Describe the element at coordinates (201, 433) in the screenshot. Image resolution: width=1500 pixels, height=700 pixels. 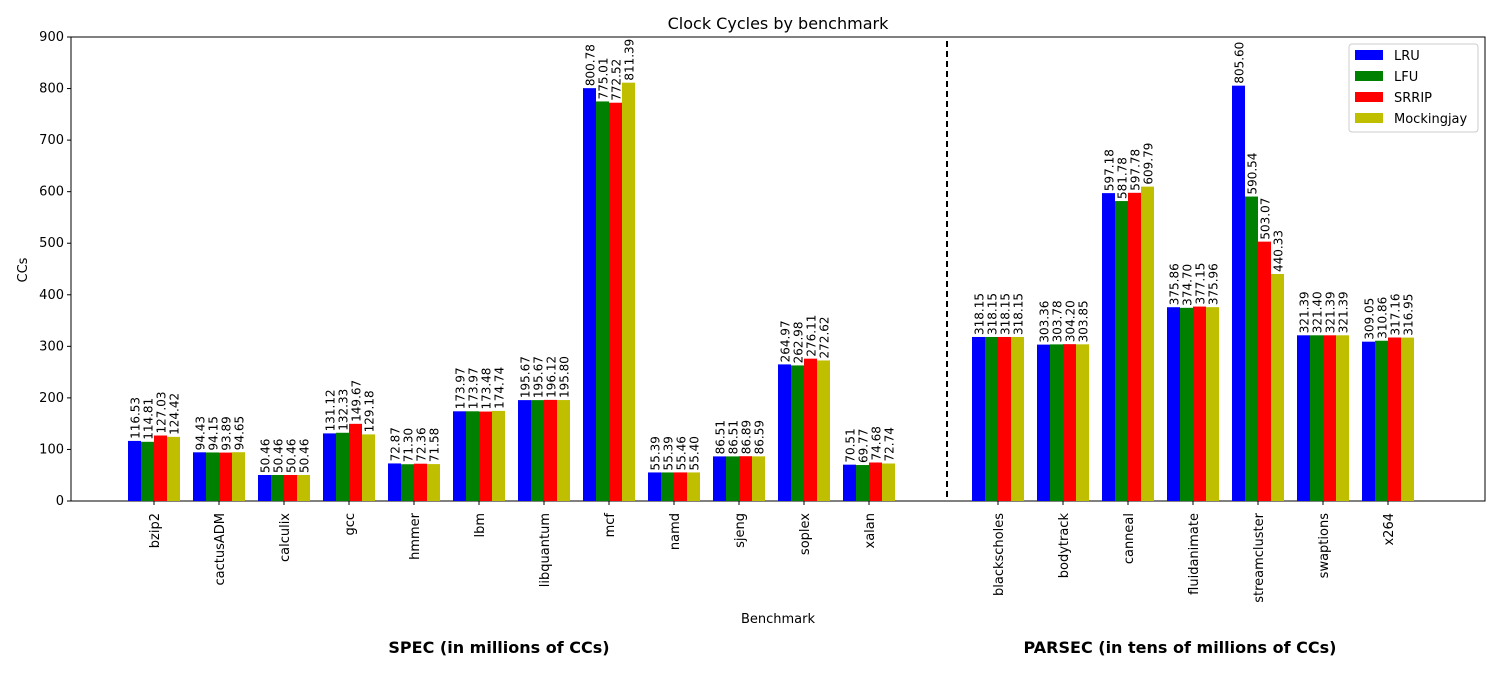
I see `bar-value-label: 94.43` at that location.